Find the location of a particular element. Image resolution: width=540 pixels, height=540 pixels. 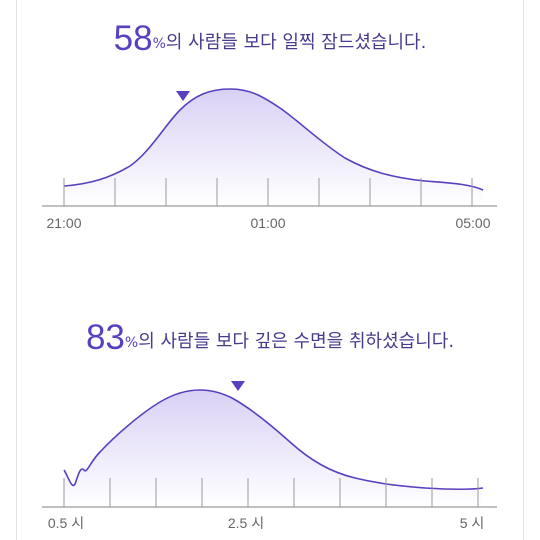

deep-sleep-axis-label-end: 5 시 is located at coordinates (472, 523).